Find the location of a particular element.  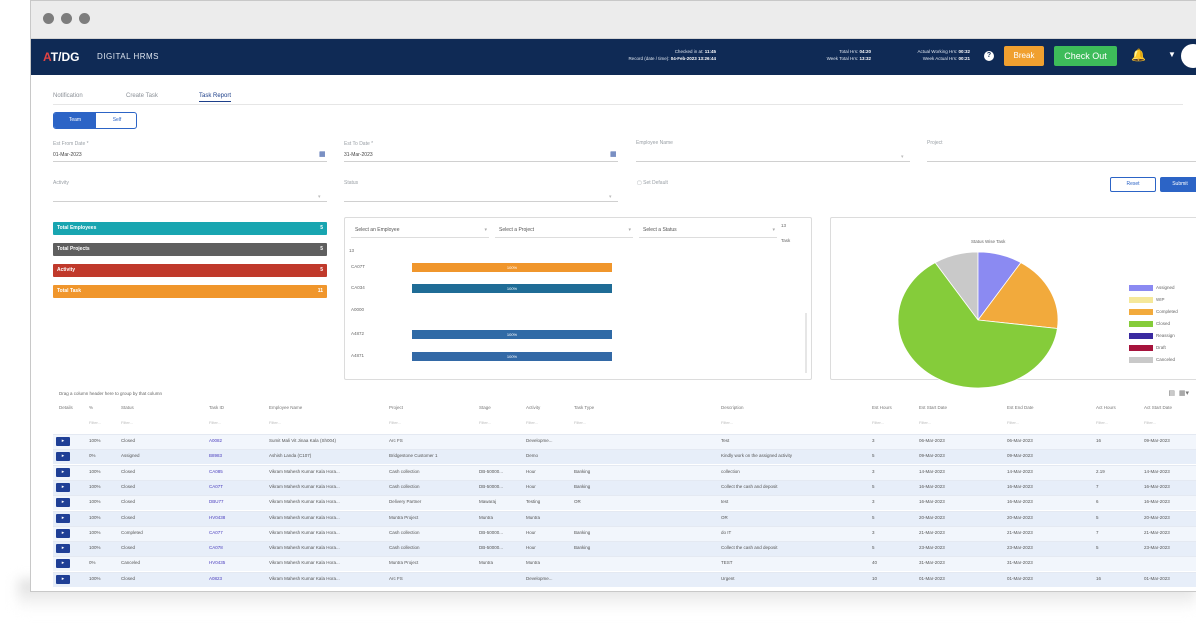

toggle-self: Self is located at coordinates (117, 120).